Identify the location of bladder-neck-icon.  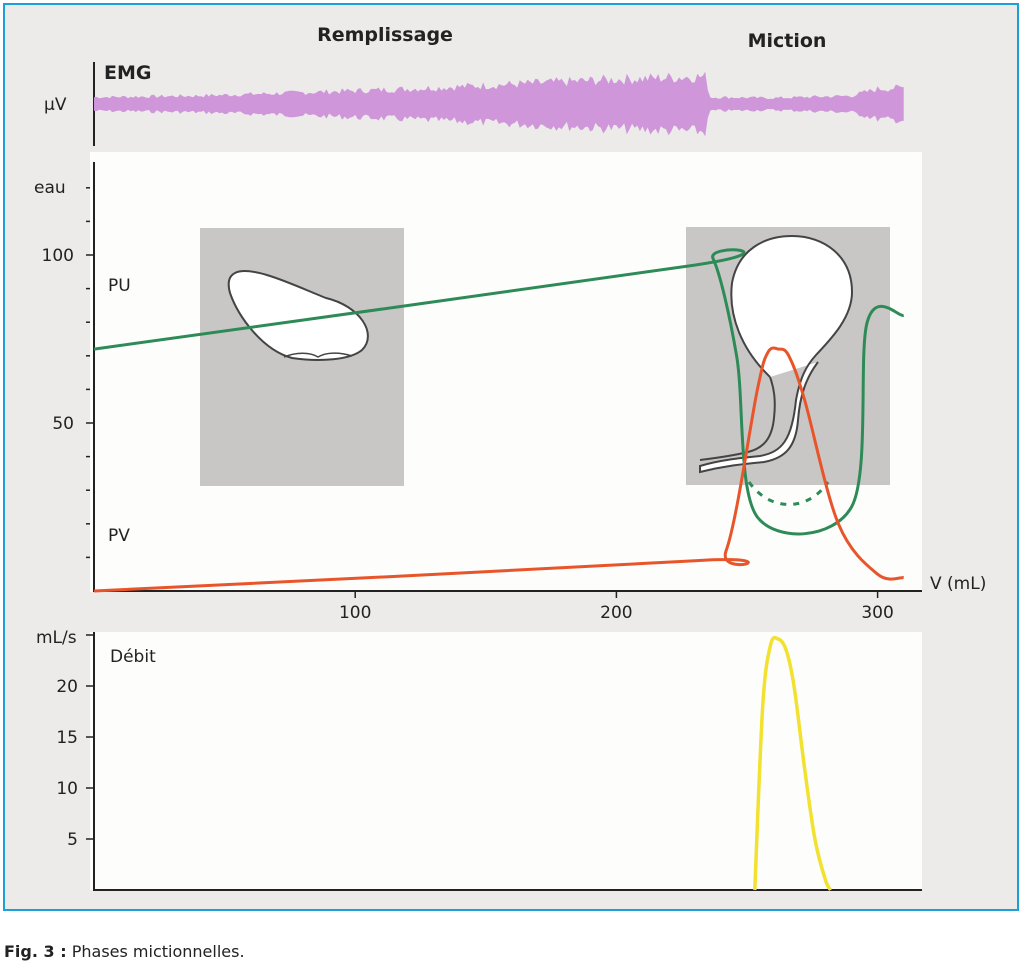
(318, 355).